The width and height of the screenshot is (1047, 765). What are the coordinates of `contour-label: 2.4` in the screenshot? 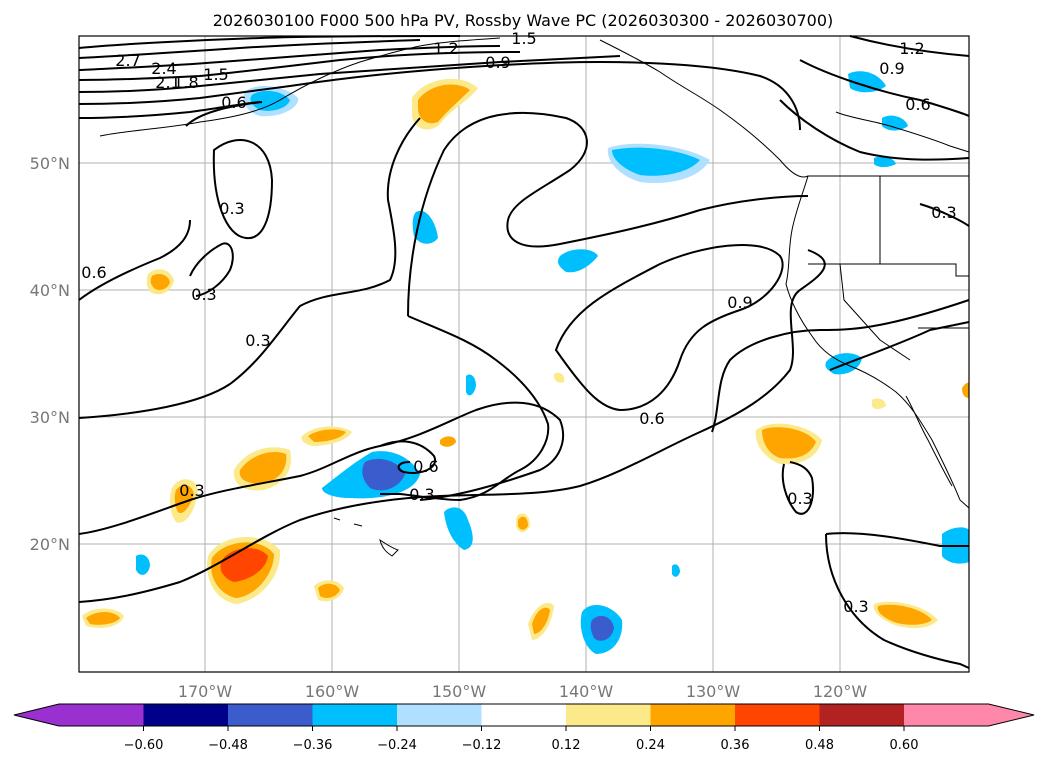 It's located at (163, 68).